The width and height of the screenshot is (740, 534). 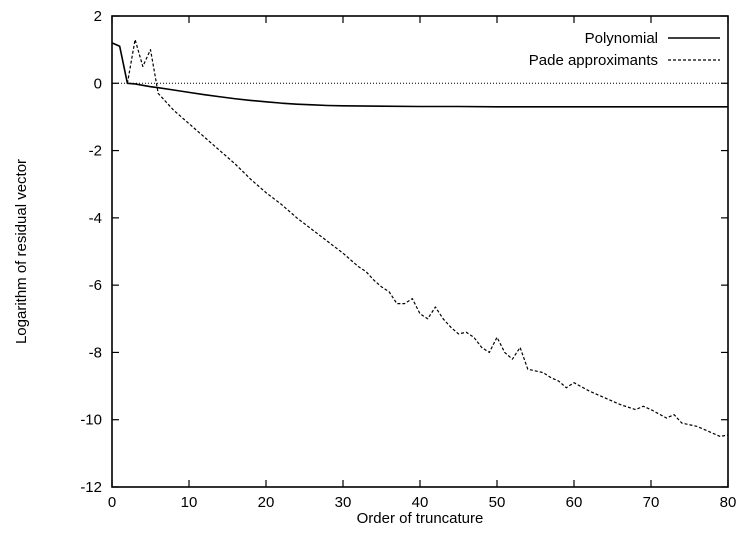 I want to click on y-tick-label: -2, so click(x=95, y=151).